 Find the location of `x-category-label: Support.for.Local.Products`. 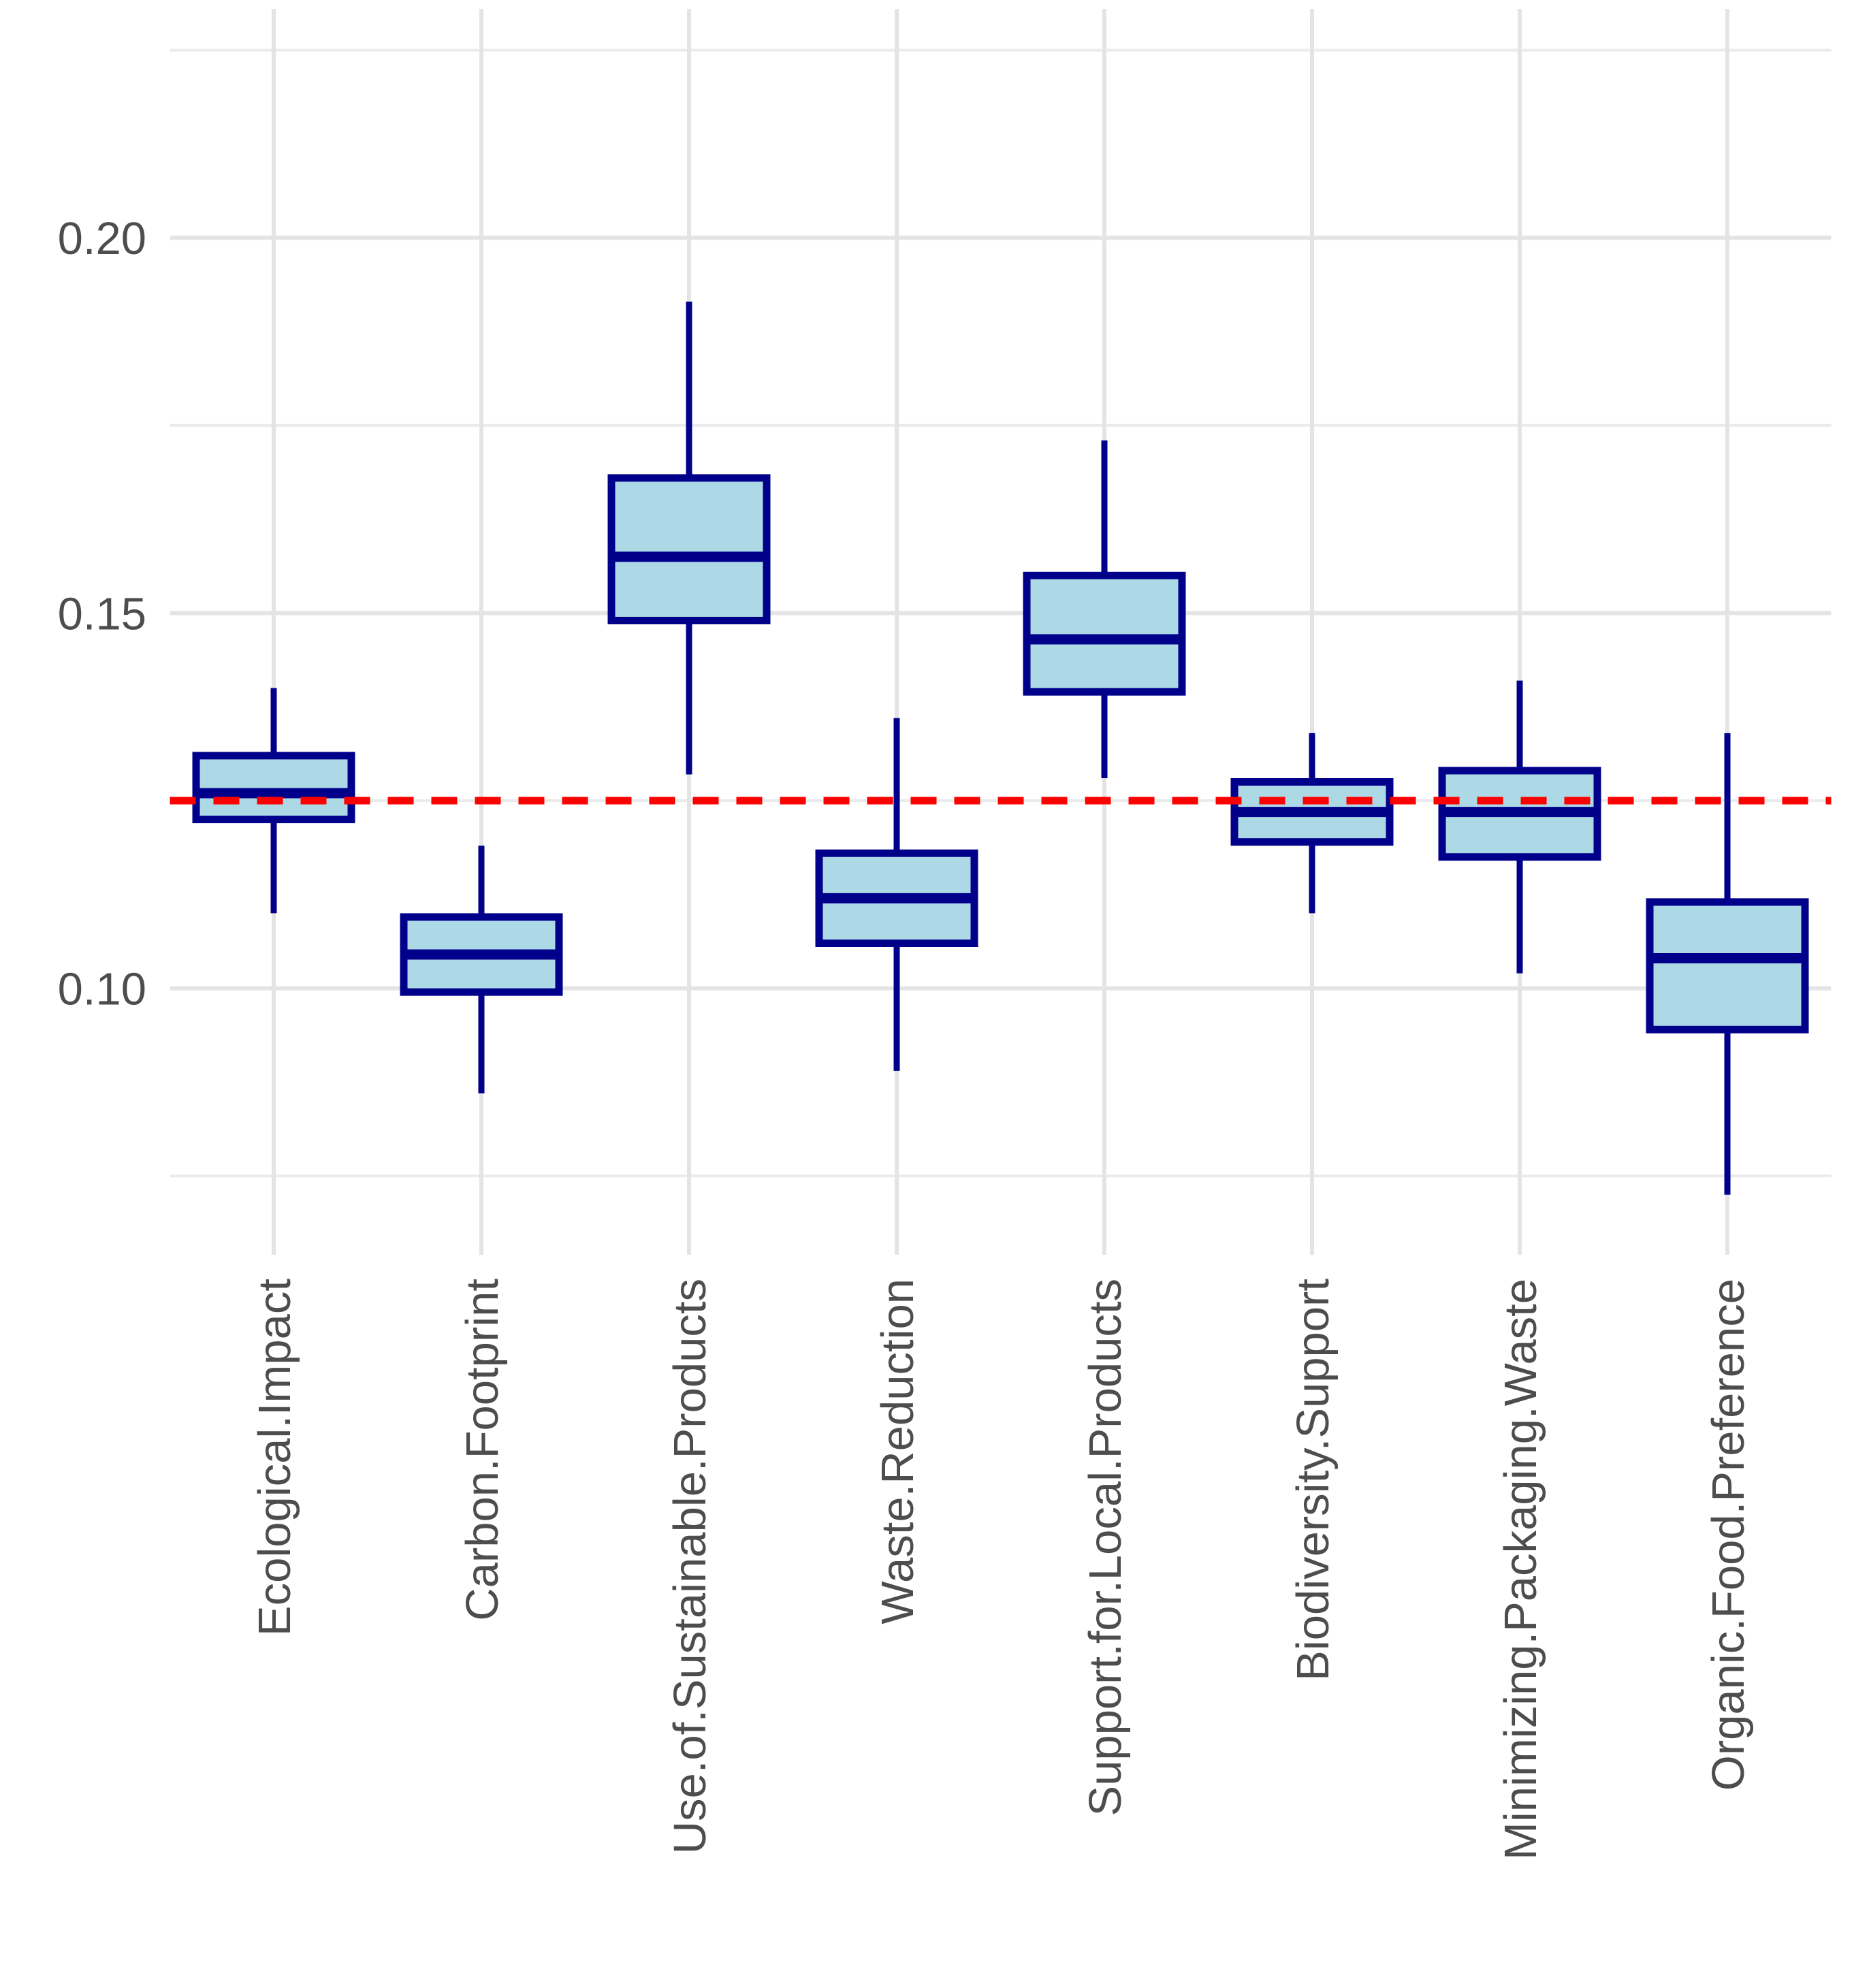

x-category-label: Support.for.Local.Products is located at coordinates (1106, 1548).